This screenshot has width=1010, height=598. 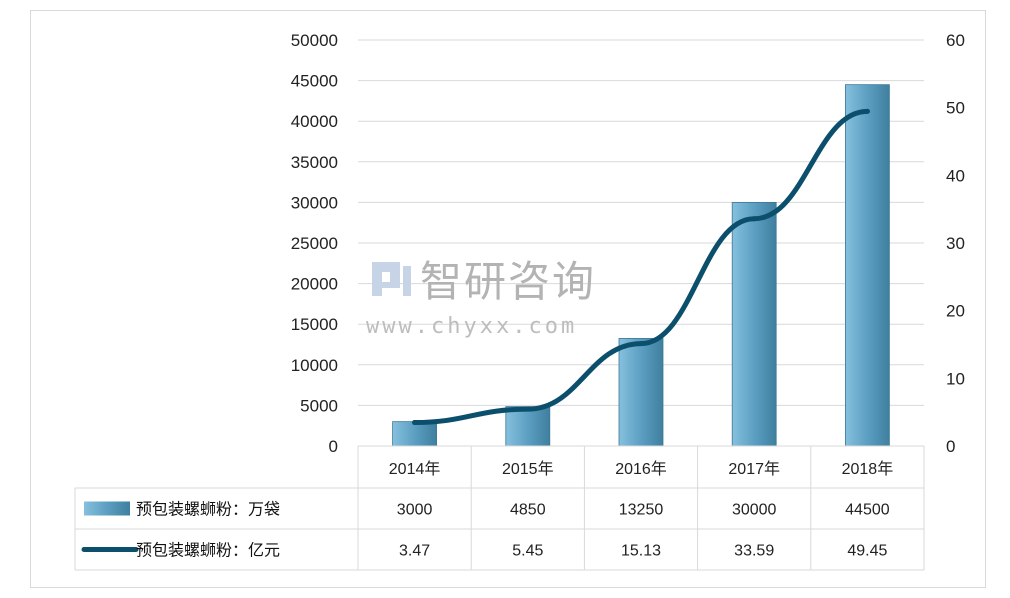 What do you see at coordinates (867, 510) in the screenshot?
I see `table-cell: 44500` at bounding box center [867, 510].